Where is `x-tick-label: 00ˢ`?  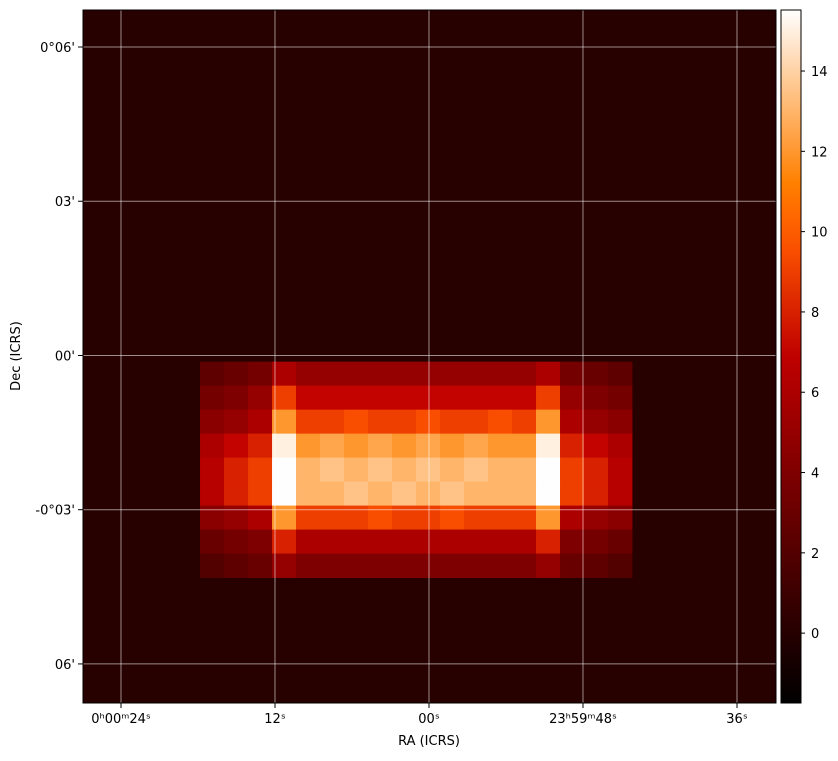 x-tick-label: 00ˢ is located at coordinates (429, 719).